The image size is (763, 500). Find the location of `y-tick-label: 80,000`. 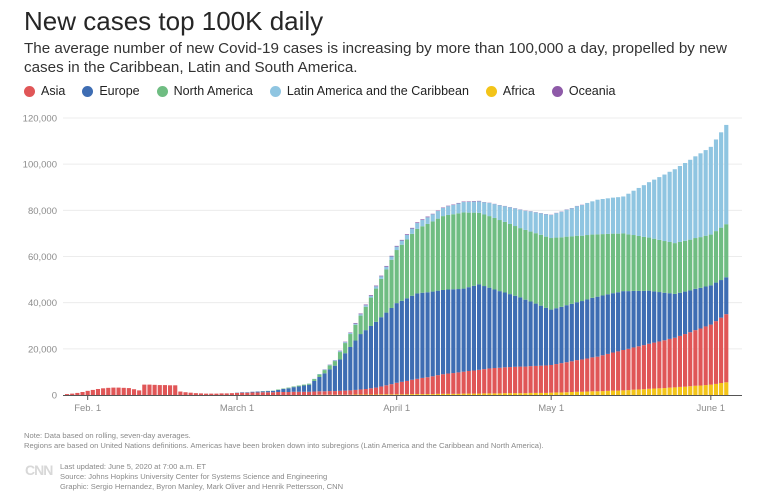

y-tick-label: 80,000 is located at coordinates (42, 211).